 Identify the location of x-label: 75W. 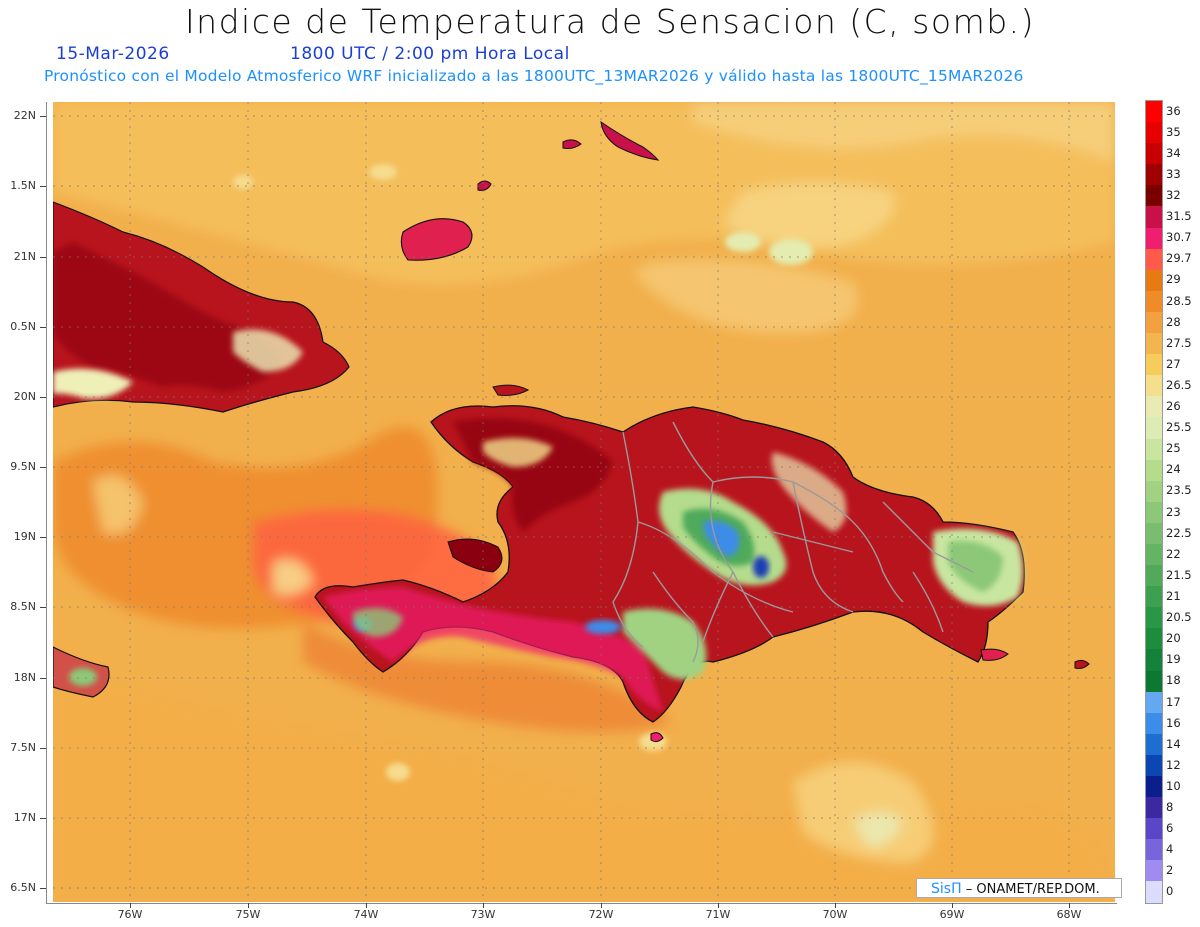
(248, 914).